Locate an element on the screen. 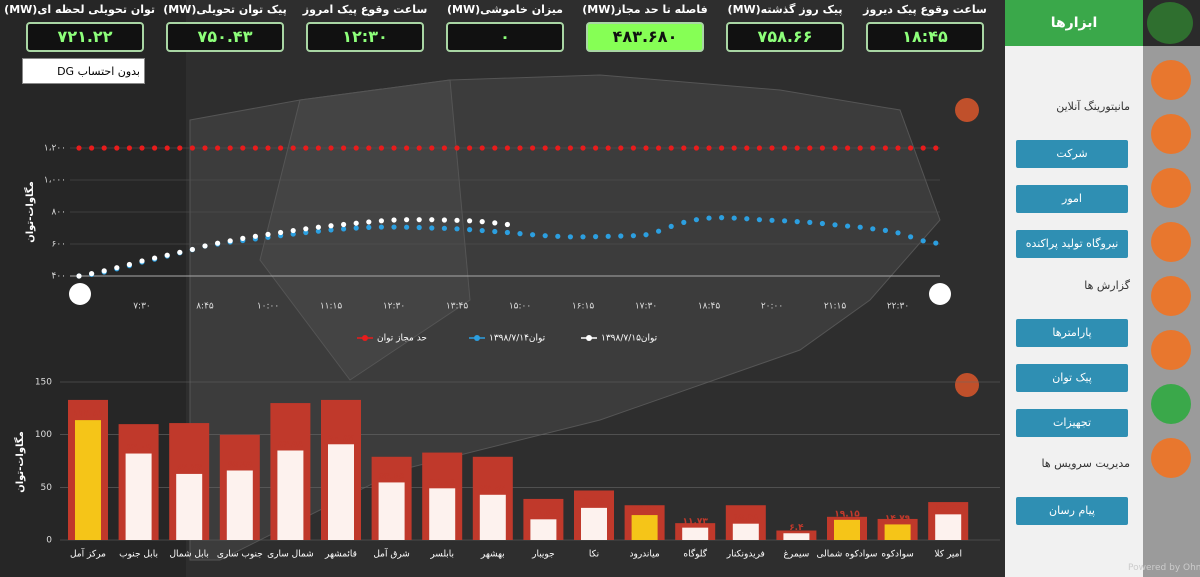 The width and height of the screenshot is (1200, 577). y-tick-label: 50 is located at coordinates (47, 488).